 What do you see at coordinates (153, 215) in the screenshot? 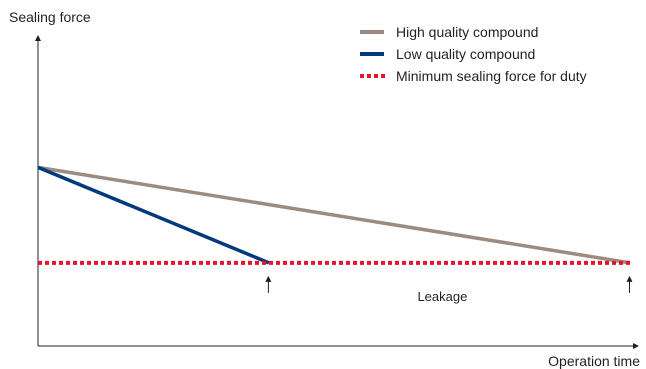
I see `series-line-low-quality` at bounding box center [153, 215].